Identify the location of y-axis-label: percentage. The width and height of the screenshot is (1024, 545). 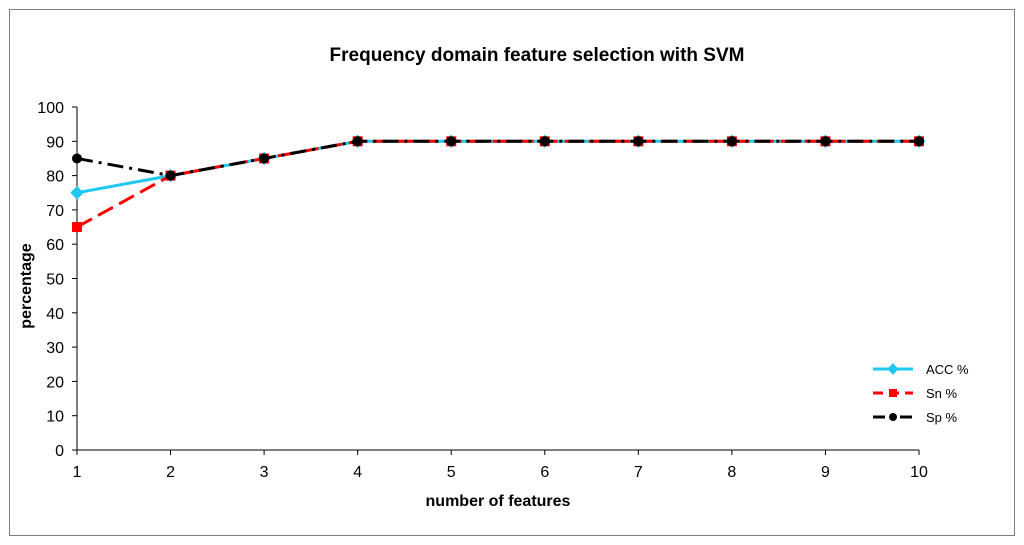
(26, 285).